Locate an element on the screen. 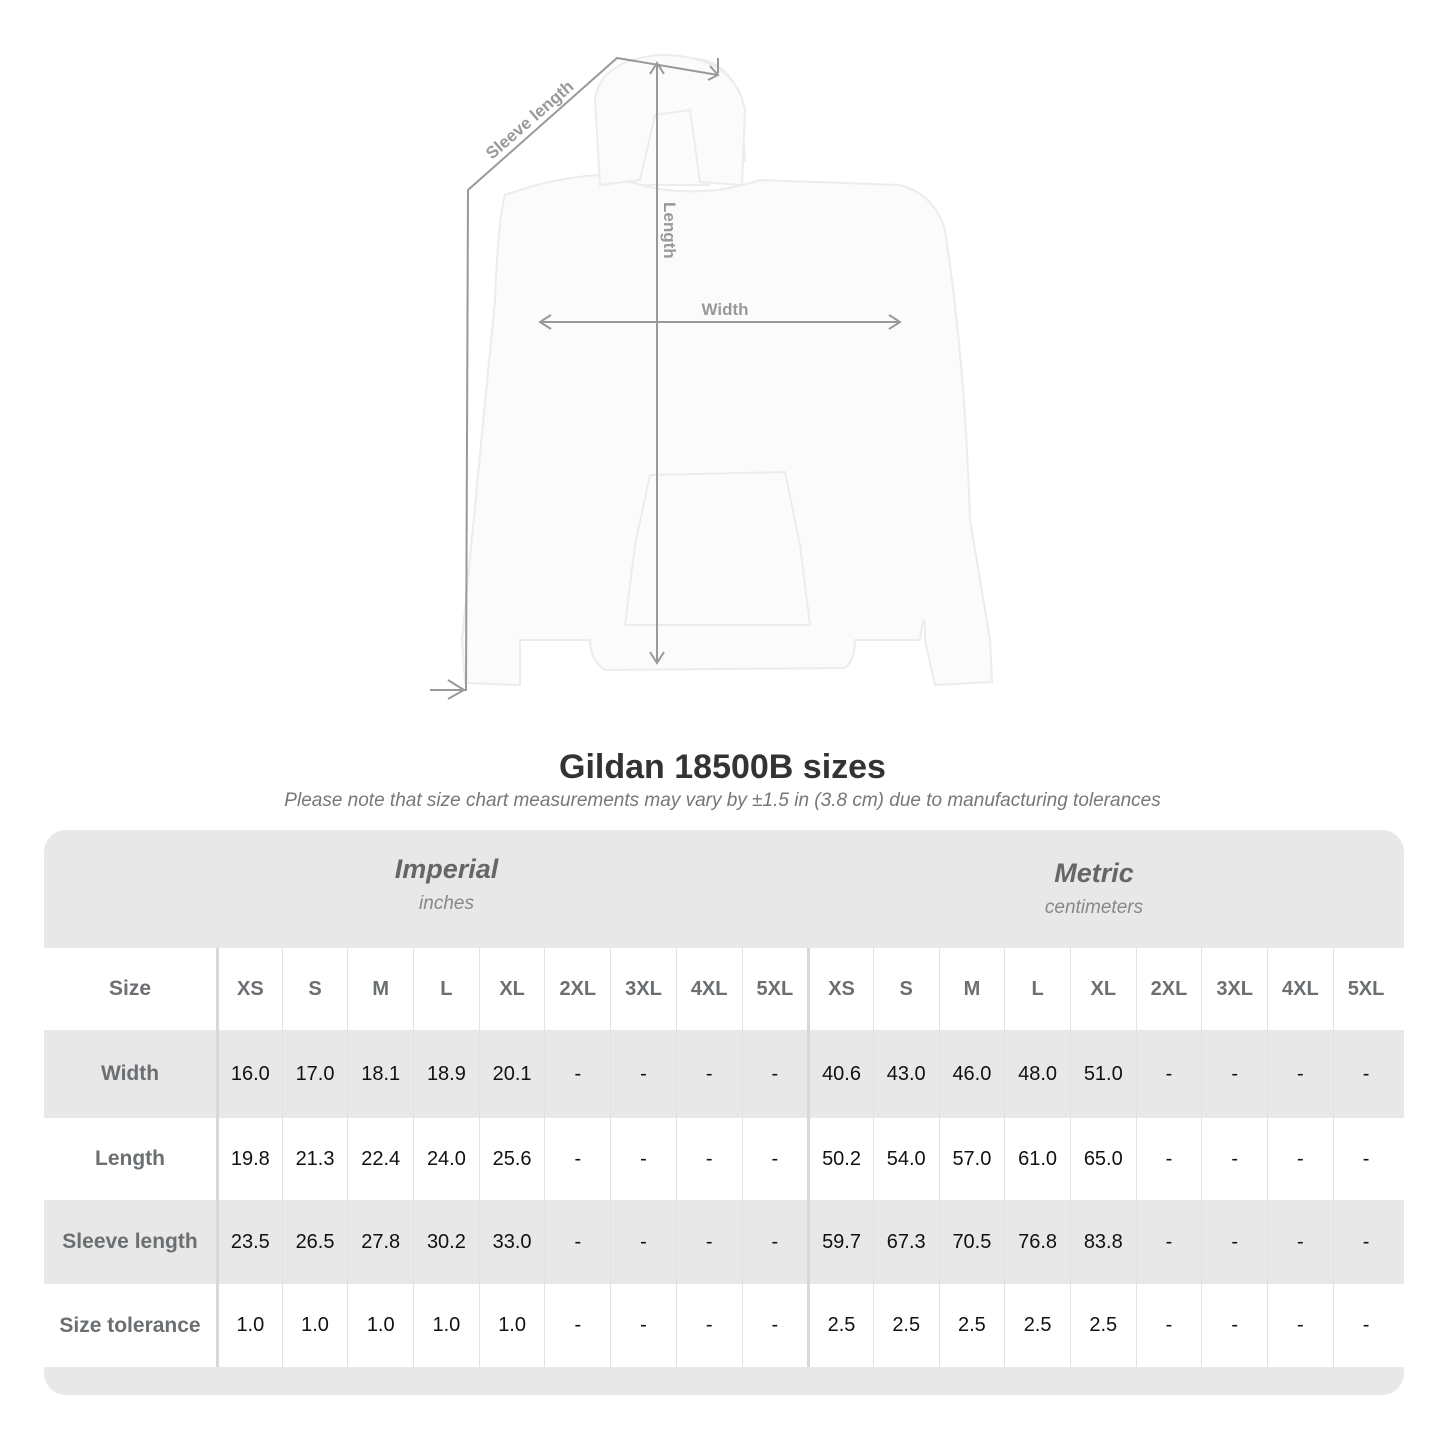  imperial-size-header: 5XL is located at coordinates (774, 989).